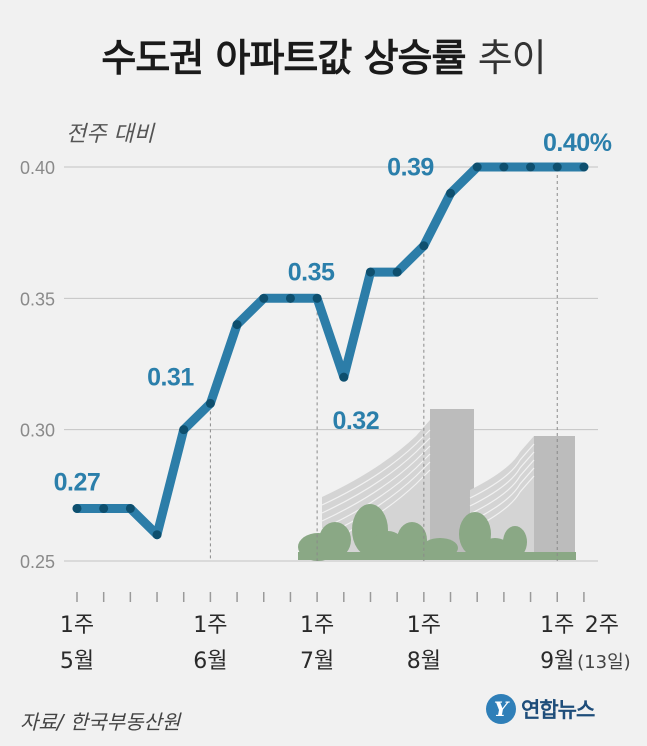  Describe the element at coordinates (37, 365) in the screenshot. I see `y-tick-labels: 0.25 0.30 0.35 0.40` at that location.